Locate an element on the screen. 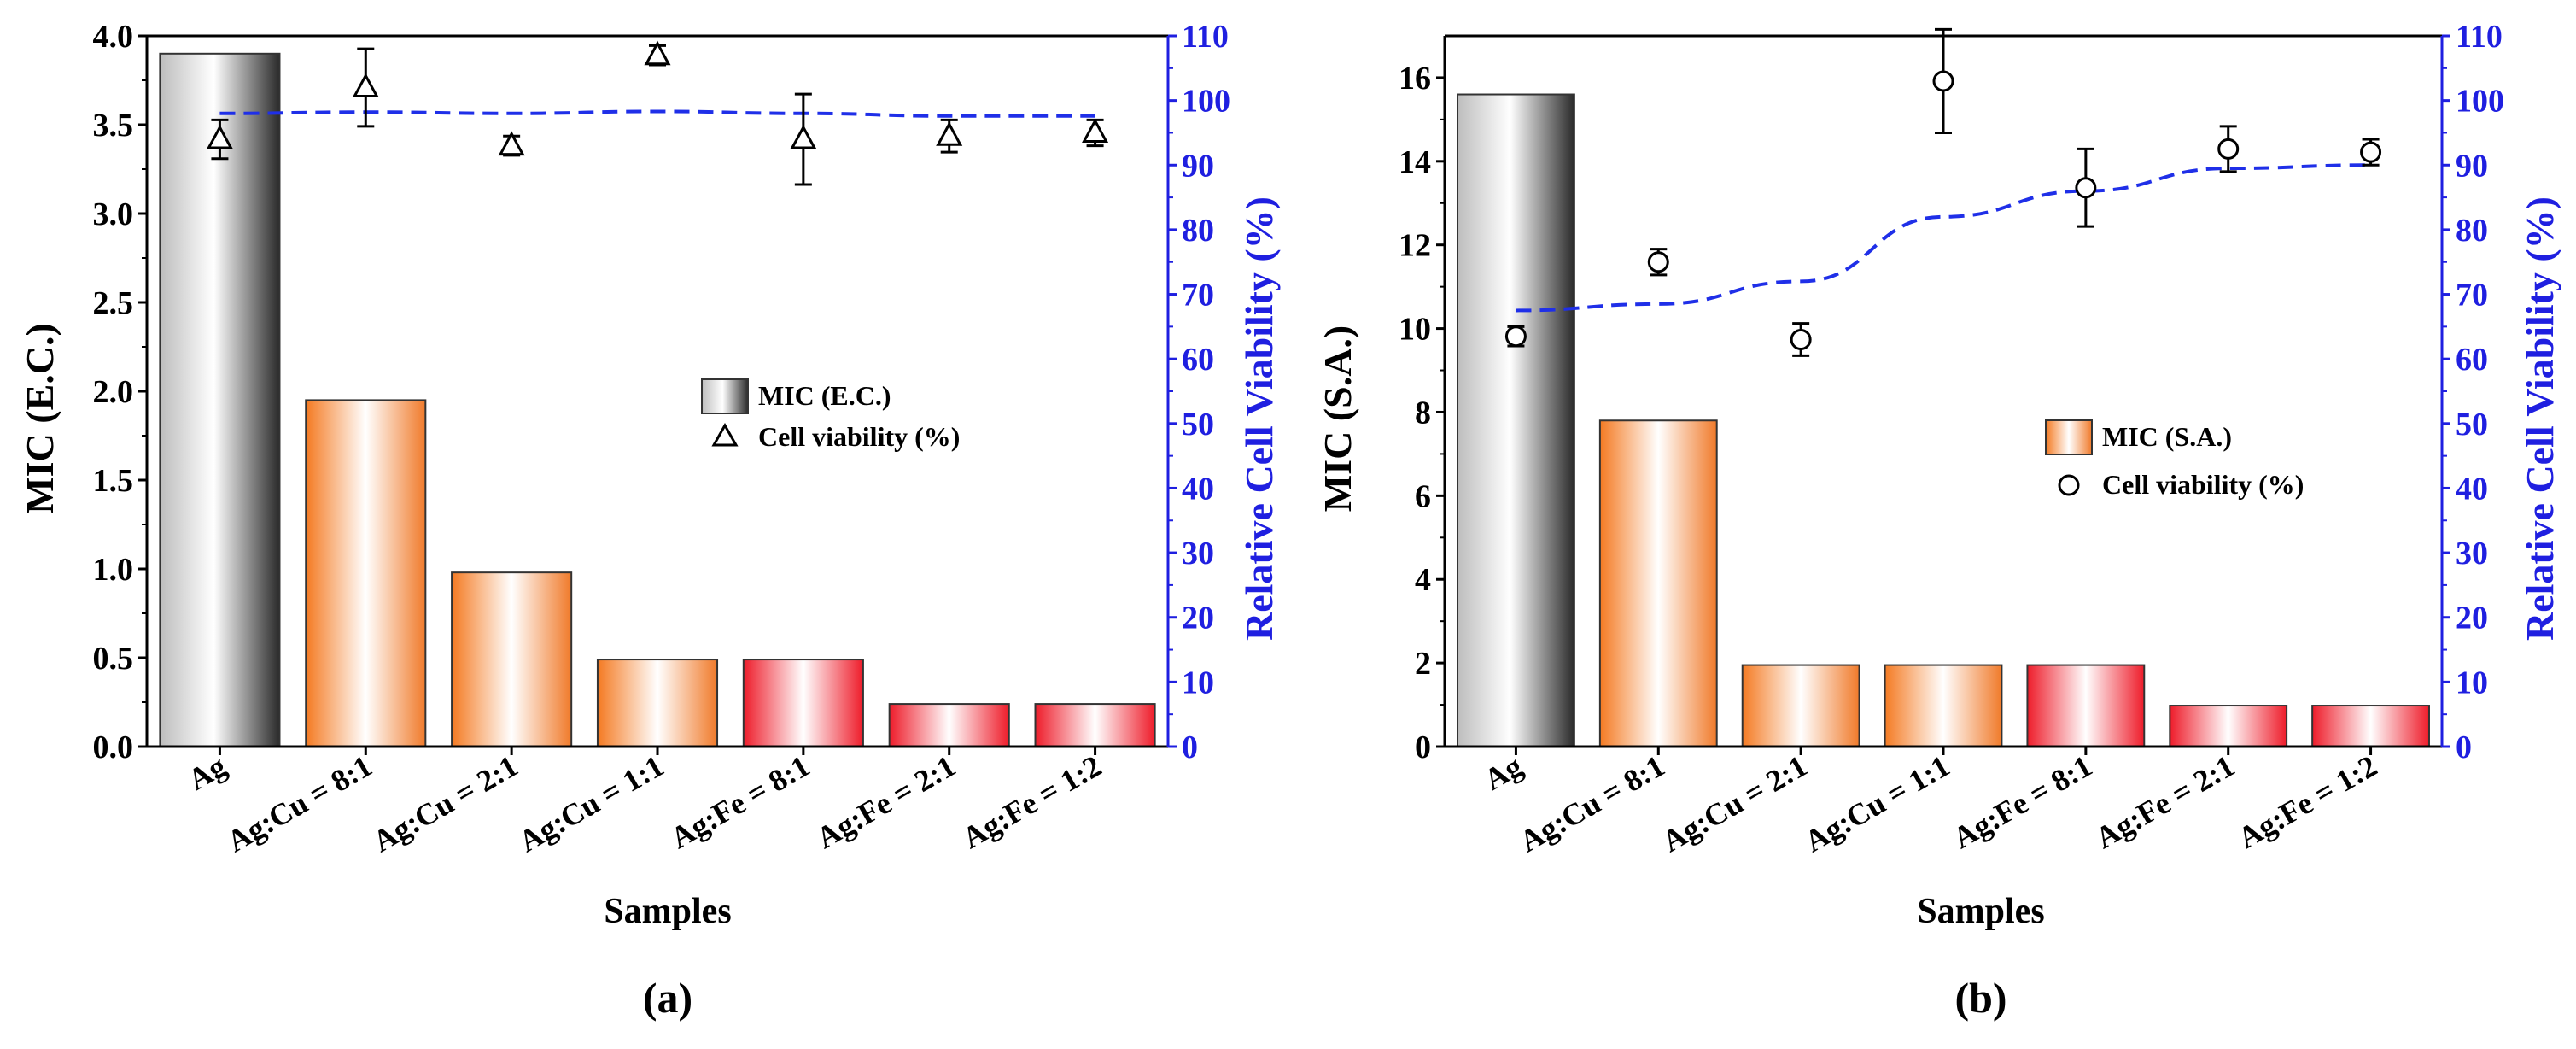 The image size is (2576, 1049). x-axis-title-b: Samples is located at coordinates (1980, 911).